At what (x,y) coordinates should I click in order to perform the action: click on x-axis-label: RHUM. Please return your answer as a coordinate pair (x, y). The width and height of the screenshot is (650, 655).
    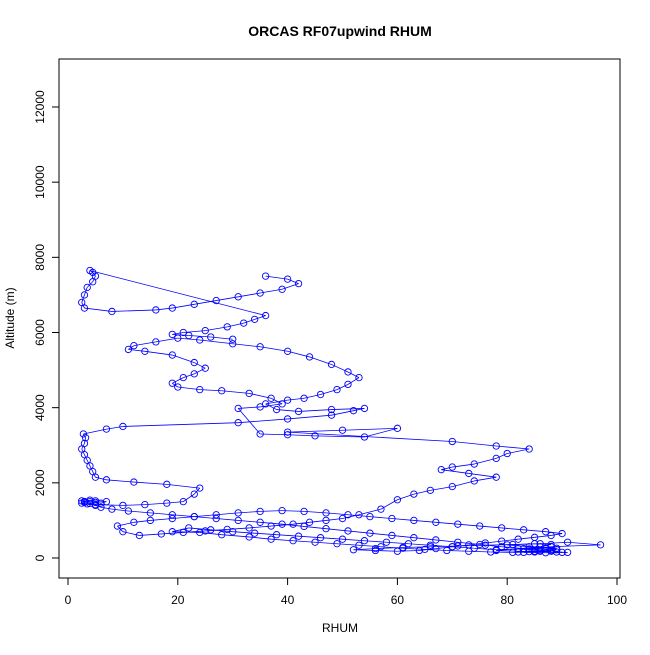
    Looking at the image, I should click on (340, 628).